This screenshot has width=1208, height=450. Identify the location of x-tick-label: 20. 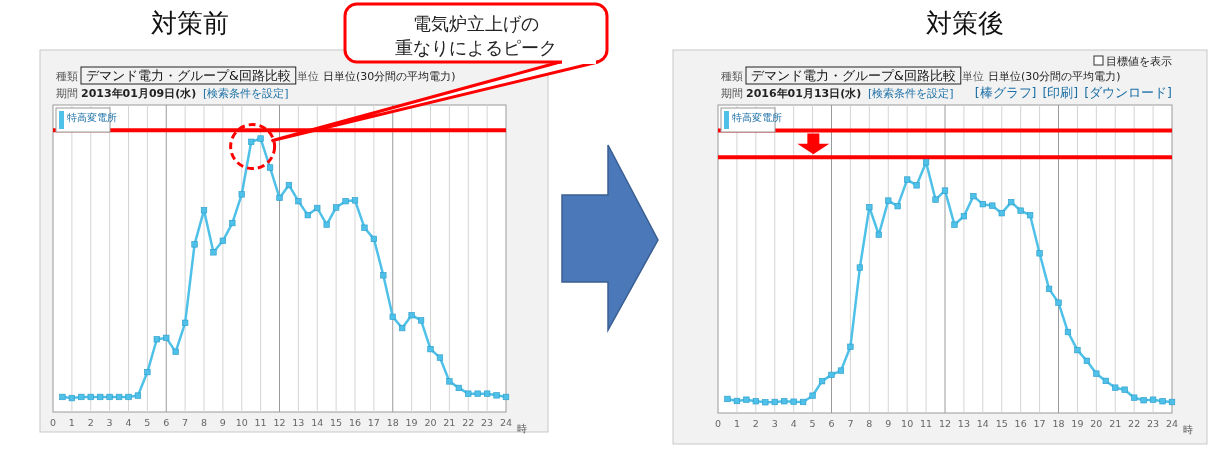
(430, 422).